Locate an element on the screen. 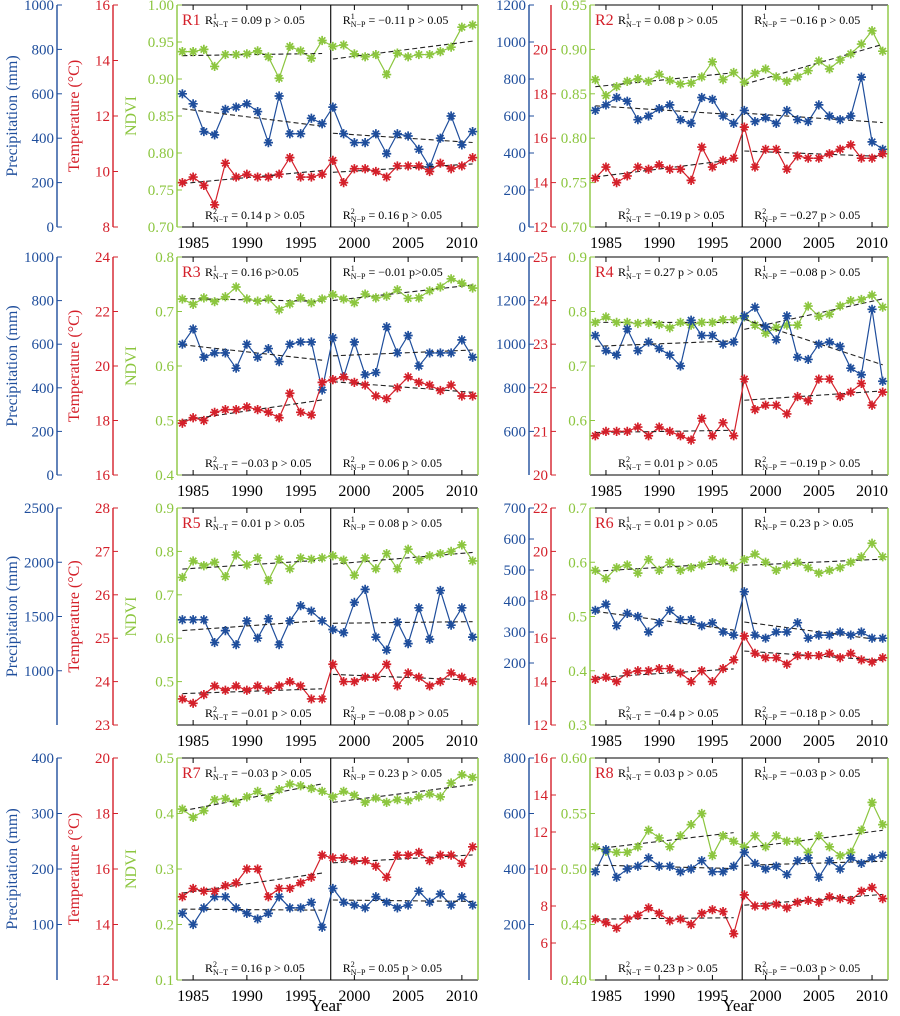 The width and height of the screenshot is (900, 1016). ndvi-tick-label: 0.9 is located at coordinates (164, 509).